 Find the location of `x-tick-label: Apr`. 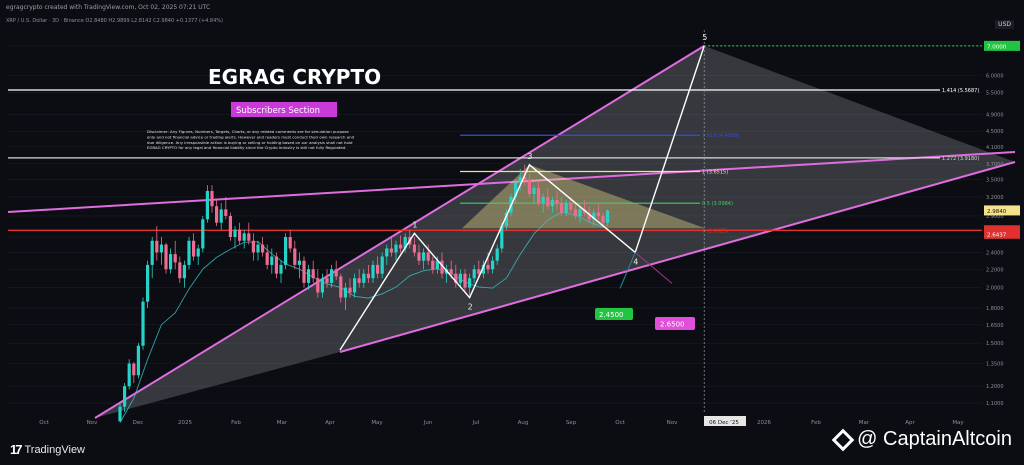

x-tick-label: Apr is located at coordinates (910, 423).